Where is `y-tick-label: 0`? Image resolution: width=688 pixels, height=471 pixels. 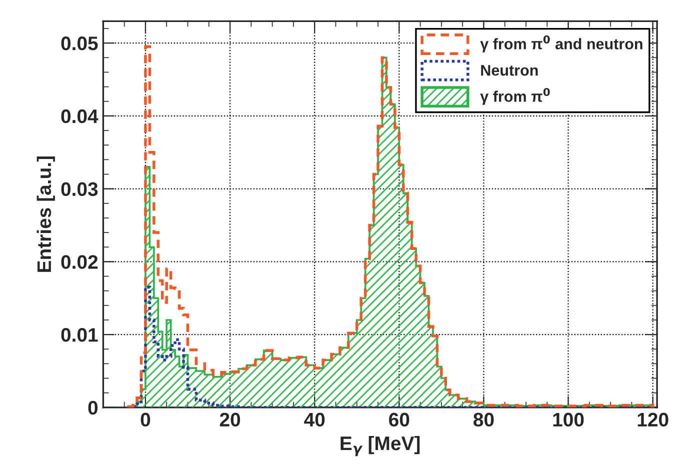 y-tick-label: 0 is located at coordinates (93, 407).